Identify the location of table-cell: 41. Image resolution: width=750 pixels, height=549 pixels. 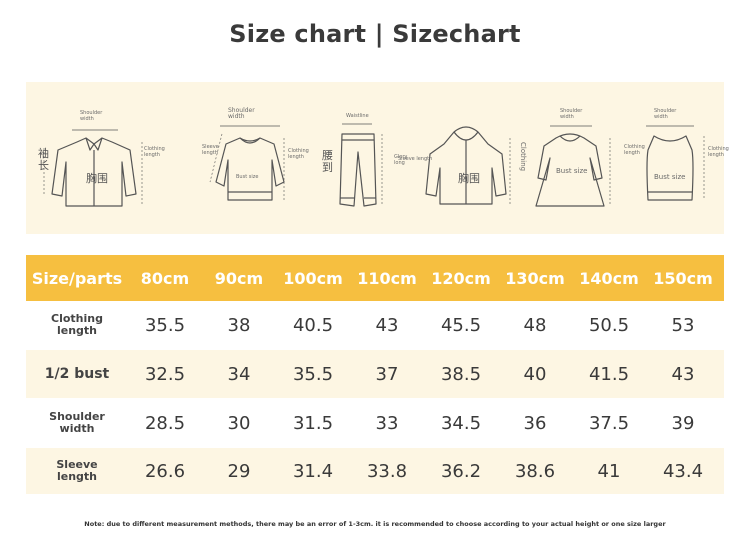
(609, 471).